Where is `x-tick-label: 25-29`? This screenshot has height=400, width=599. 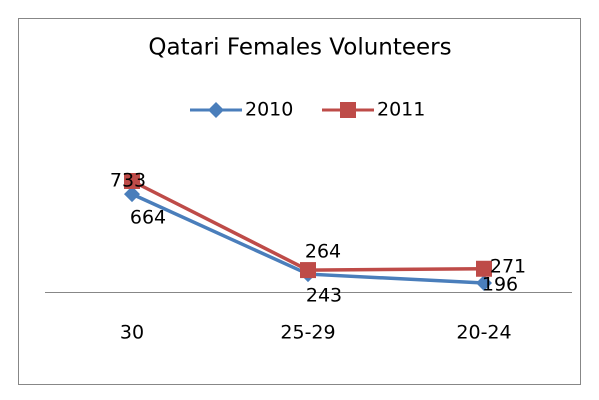
x-tick-label: 25-29 is located at coordinates (307, 333).